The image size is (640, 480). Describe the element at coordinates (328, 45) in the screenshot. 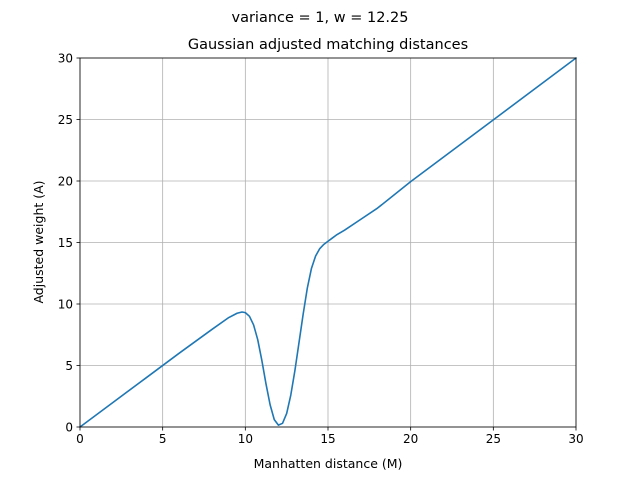

I see `chart-title: Gaussian adjusted matching distances` at that location.